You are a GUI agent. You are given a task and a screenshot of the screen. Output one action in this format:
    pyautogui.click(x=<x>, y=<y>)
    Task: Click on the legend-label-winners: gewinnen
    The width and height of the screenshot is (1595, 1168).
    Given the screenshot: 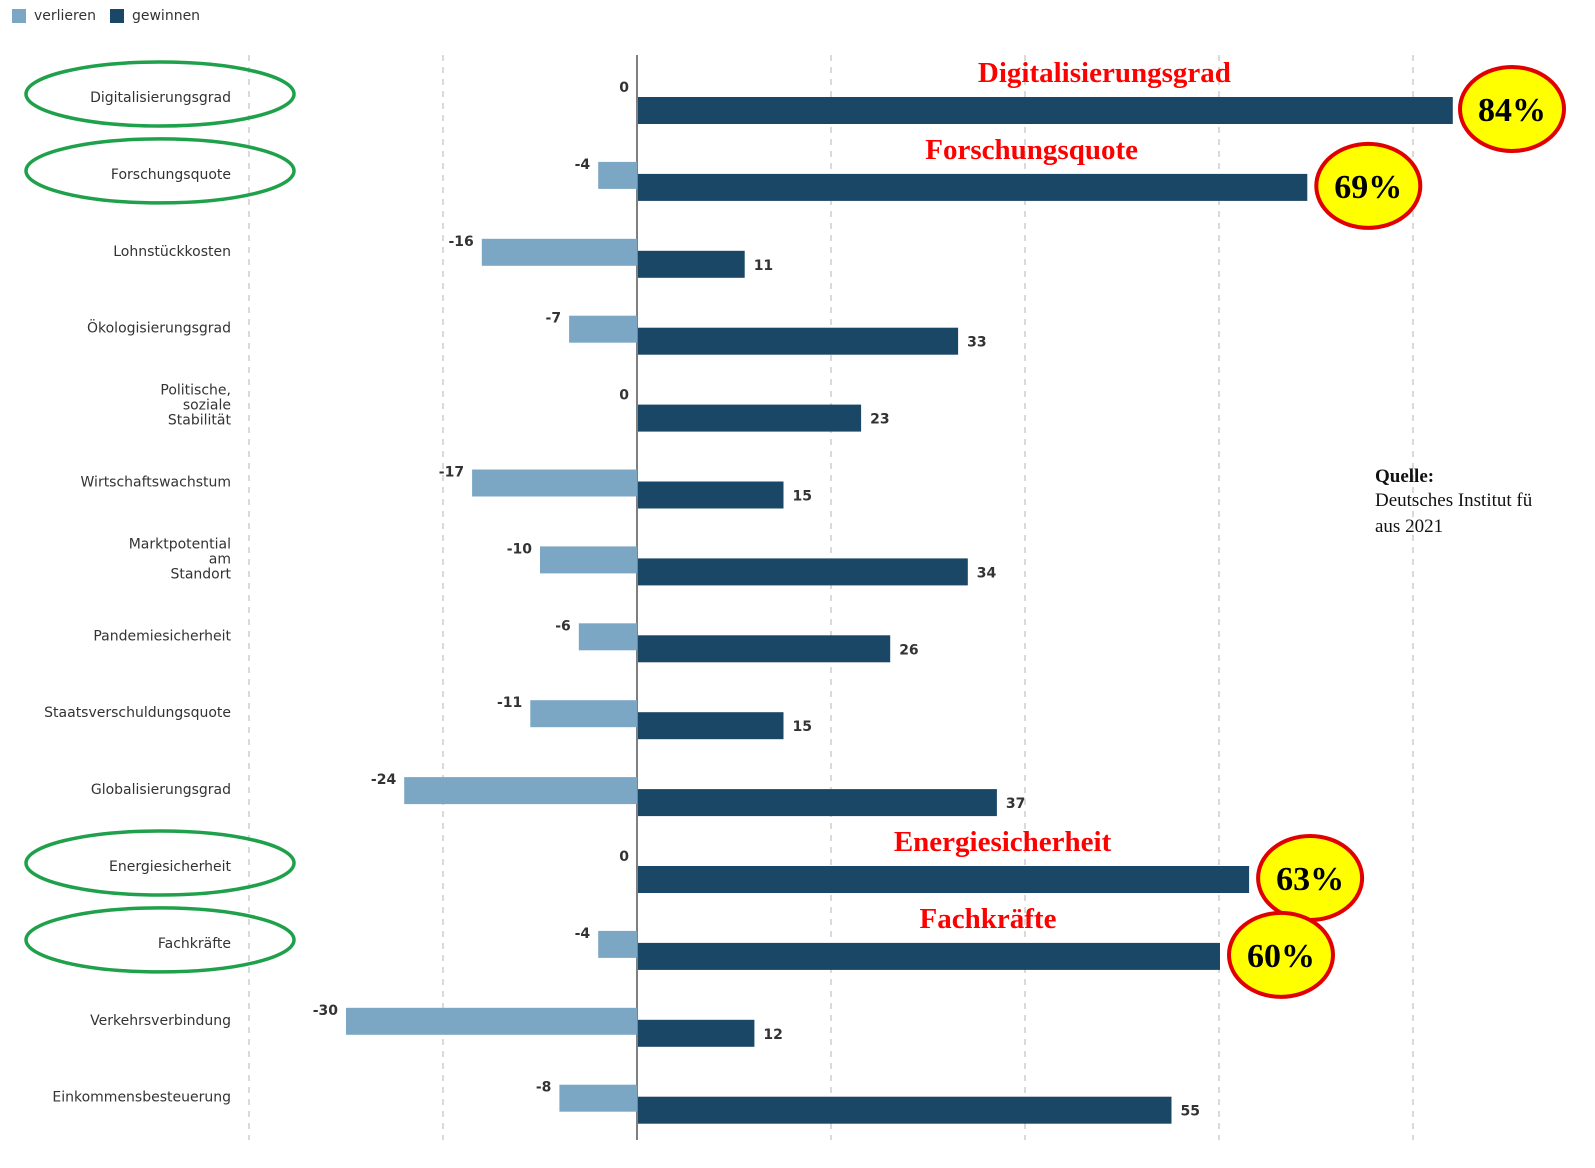 What is the action you would take?
    pyautogui.click(x=166, y=16)
    